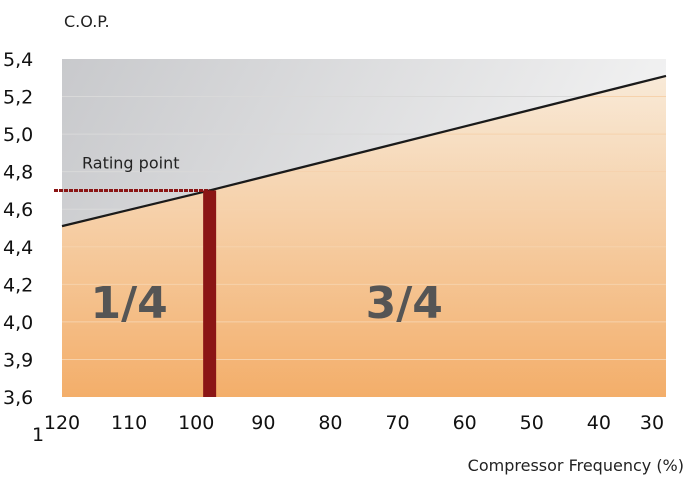 This screenshot has height=479, width=697. What do you see at coordinates (129, 423) in the screenshot?
I see `x-tick-label: 110` at bounding box center [129, 423].